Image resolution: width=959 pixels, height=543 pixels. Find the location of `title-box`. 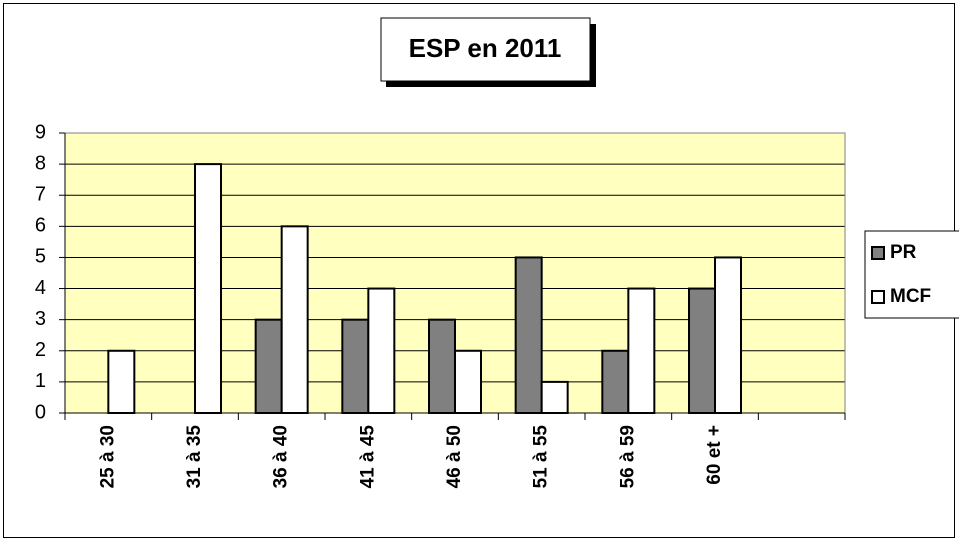

title-box is located at coordinates (485, 49).